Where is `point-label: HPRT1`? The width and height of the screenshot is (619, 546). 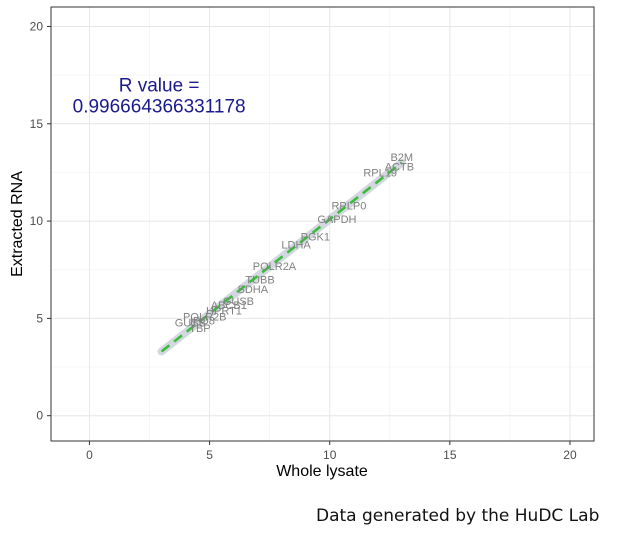 point-label: HPRT1 is located at coordinates (224, 312).